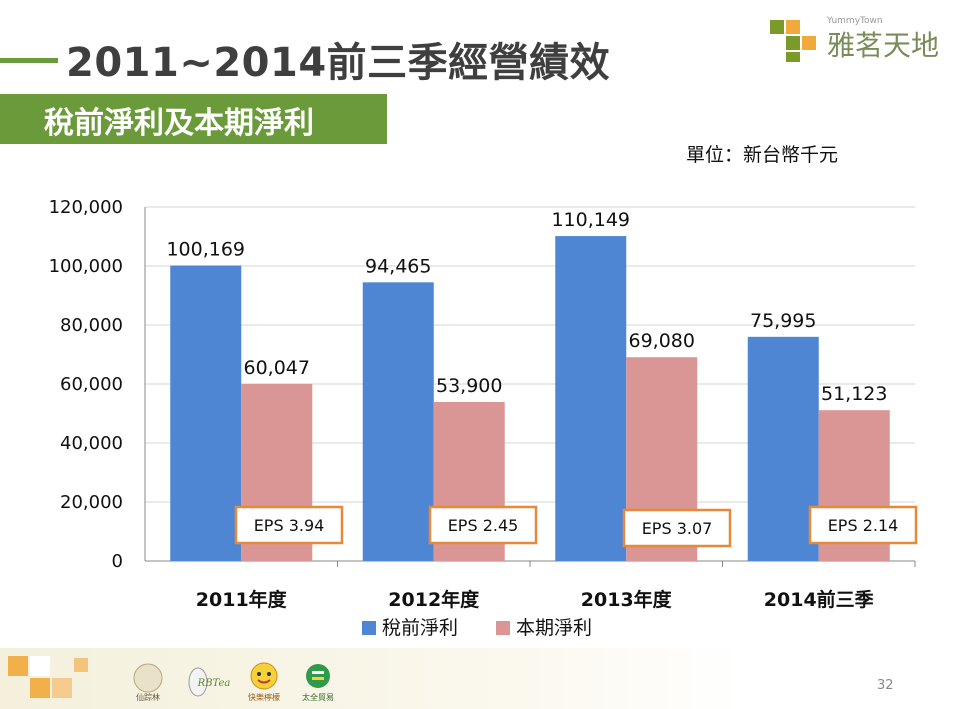 This screenshot has width=957, height=709. I want to click on brand-rbtea-icon: RBTea, so click(209, 682).